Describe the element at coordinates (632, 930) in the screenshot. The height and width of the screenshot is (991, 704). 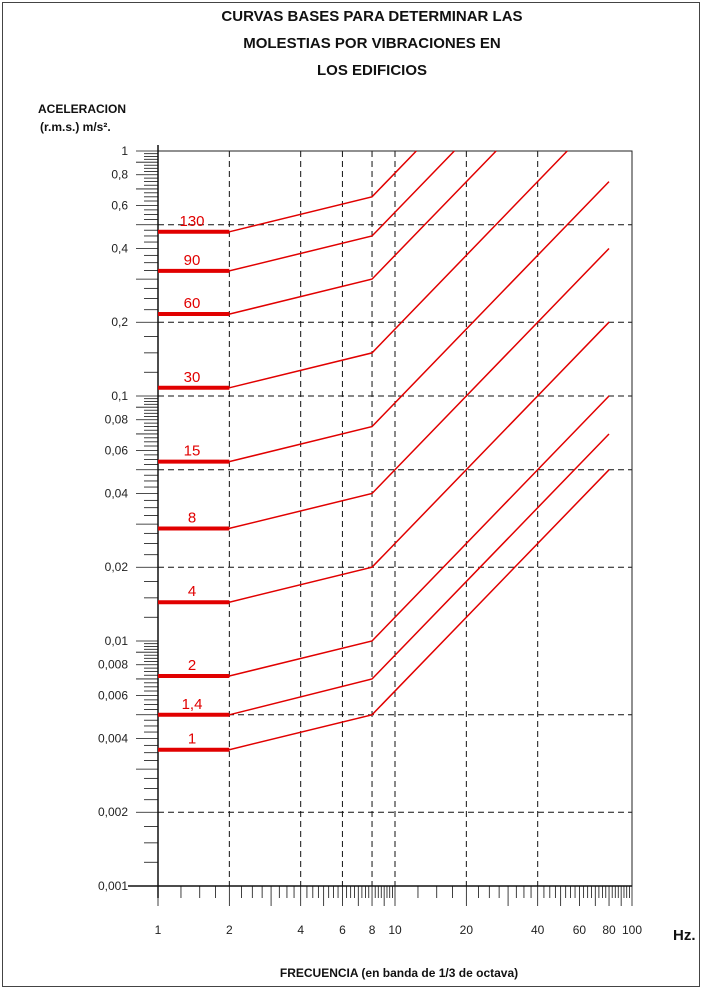
I see `x-tick-label: 100` at that location.